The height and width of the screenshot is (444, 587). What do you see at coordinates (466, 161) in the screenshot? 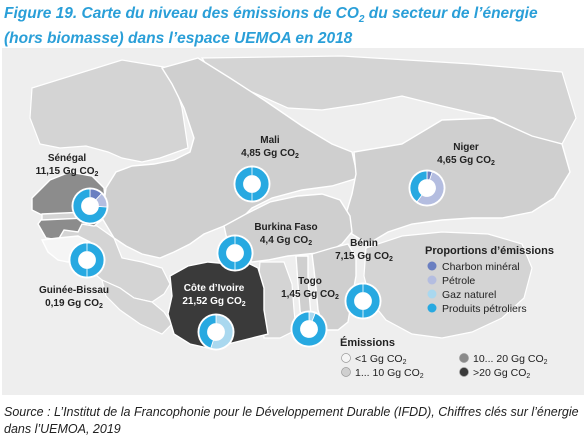
I see `label-niger-value: 4,65 Gg CO2` at bounding box center [466, 161].